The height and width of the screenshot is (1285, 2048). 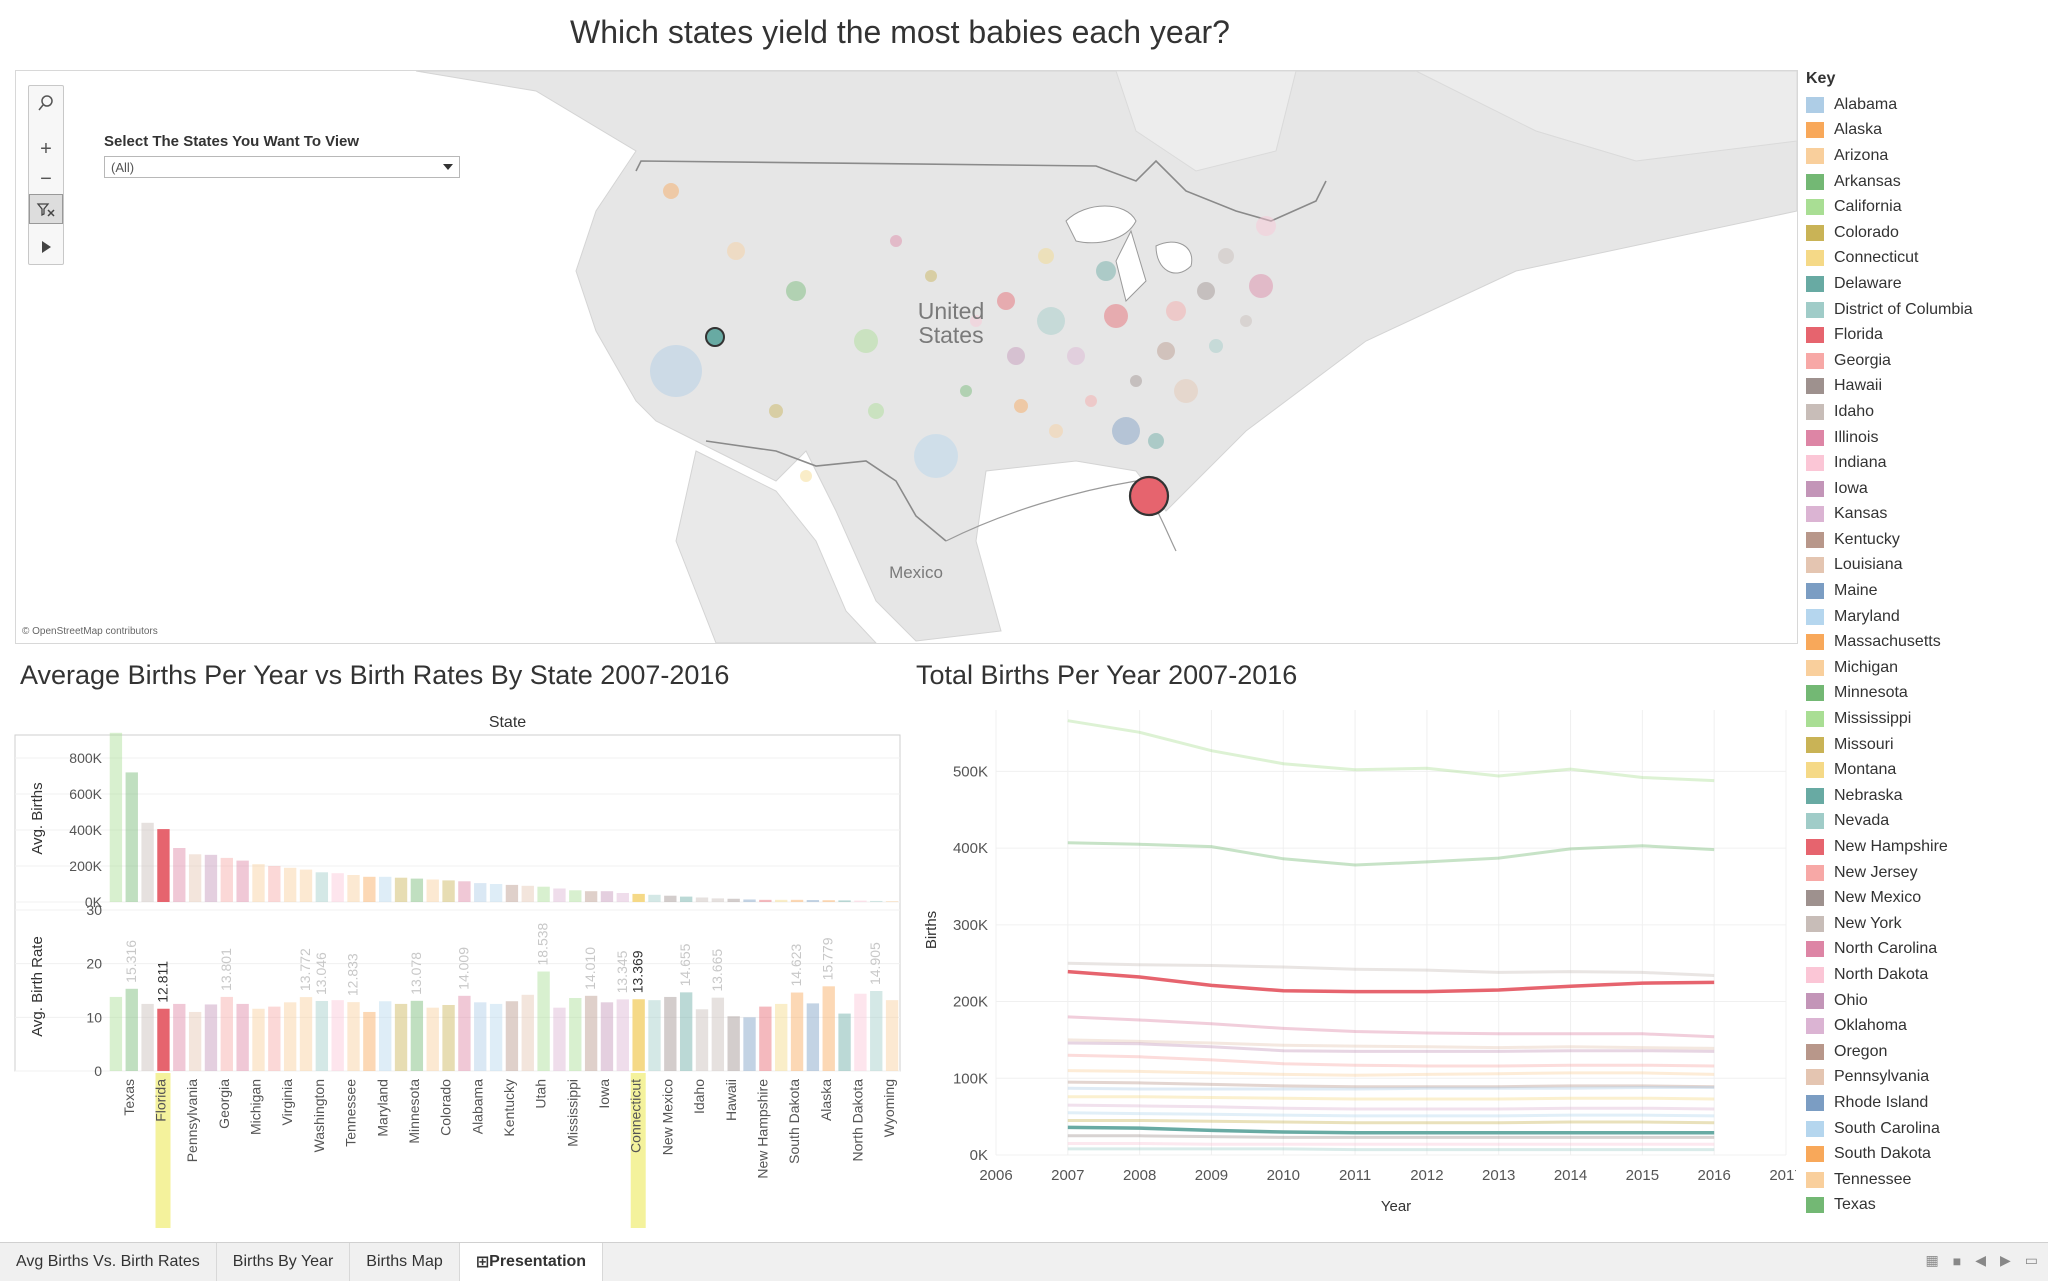 What do you see at coordinates (931, 930) in the screenshot?
I see `line-ylabel: Births` at bounding box center [931, 930].